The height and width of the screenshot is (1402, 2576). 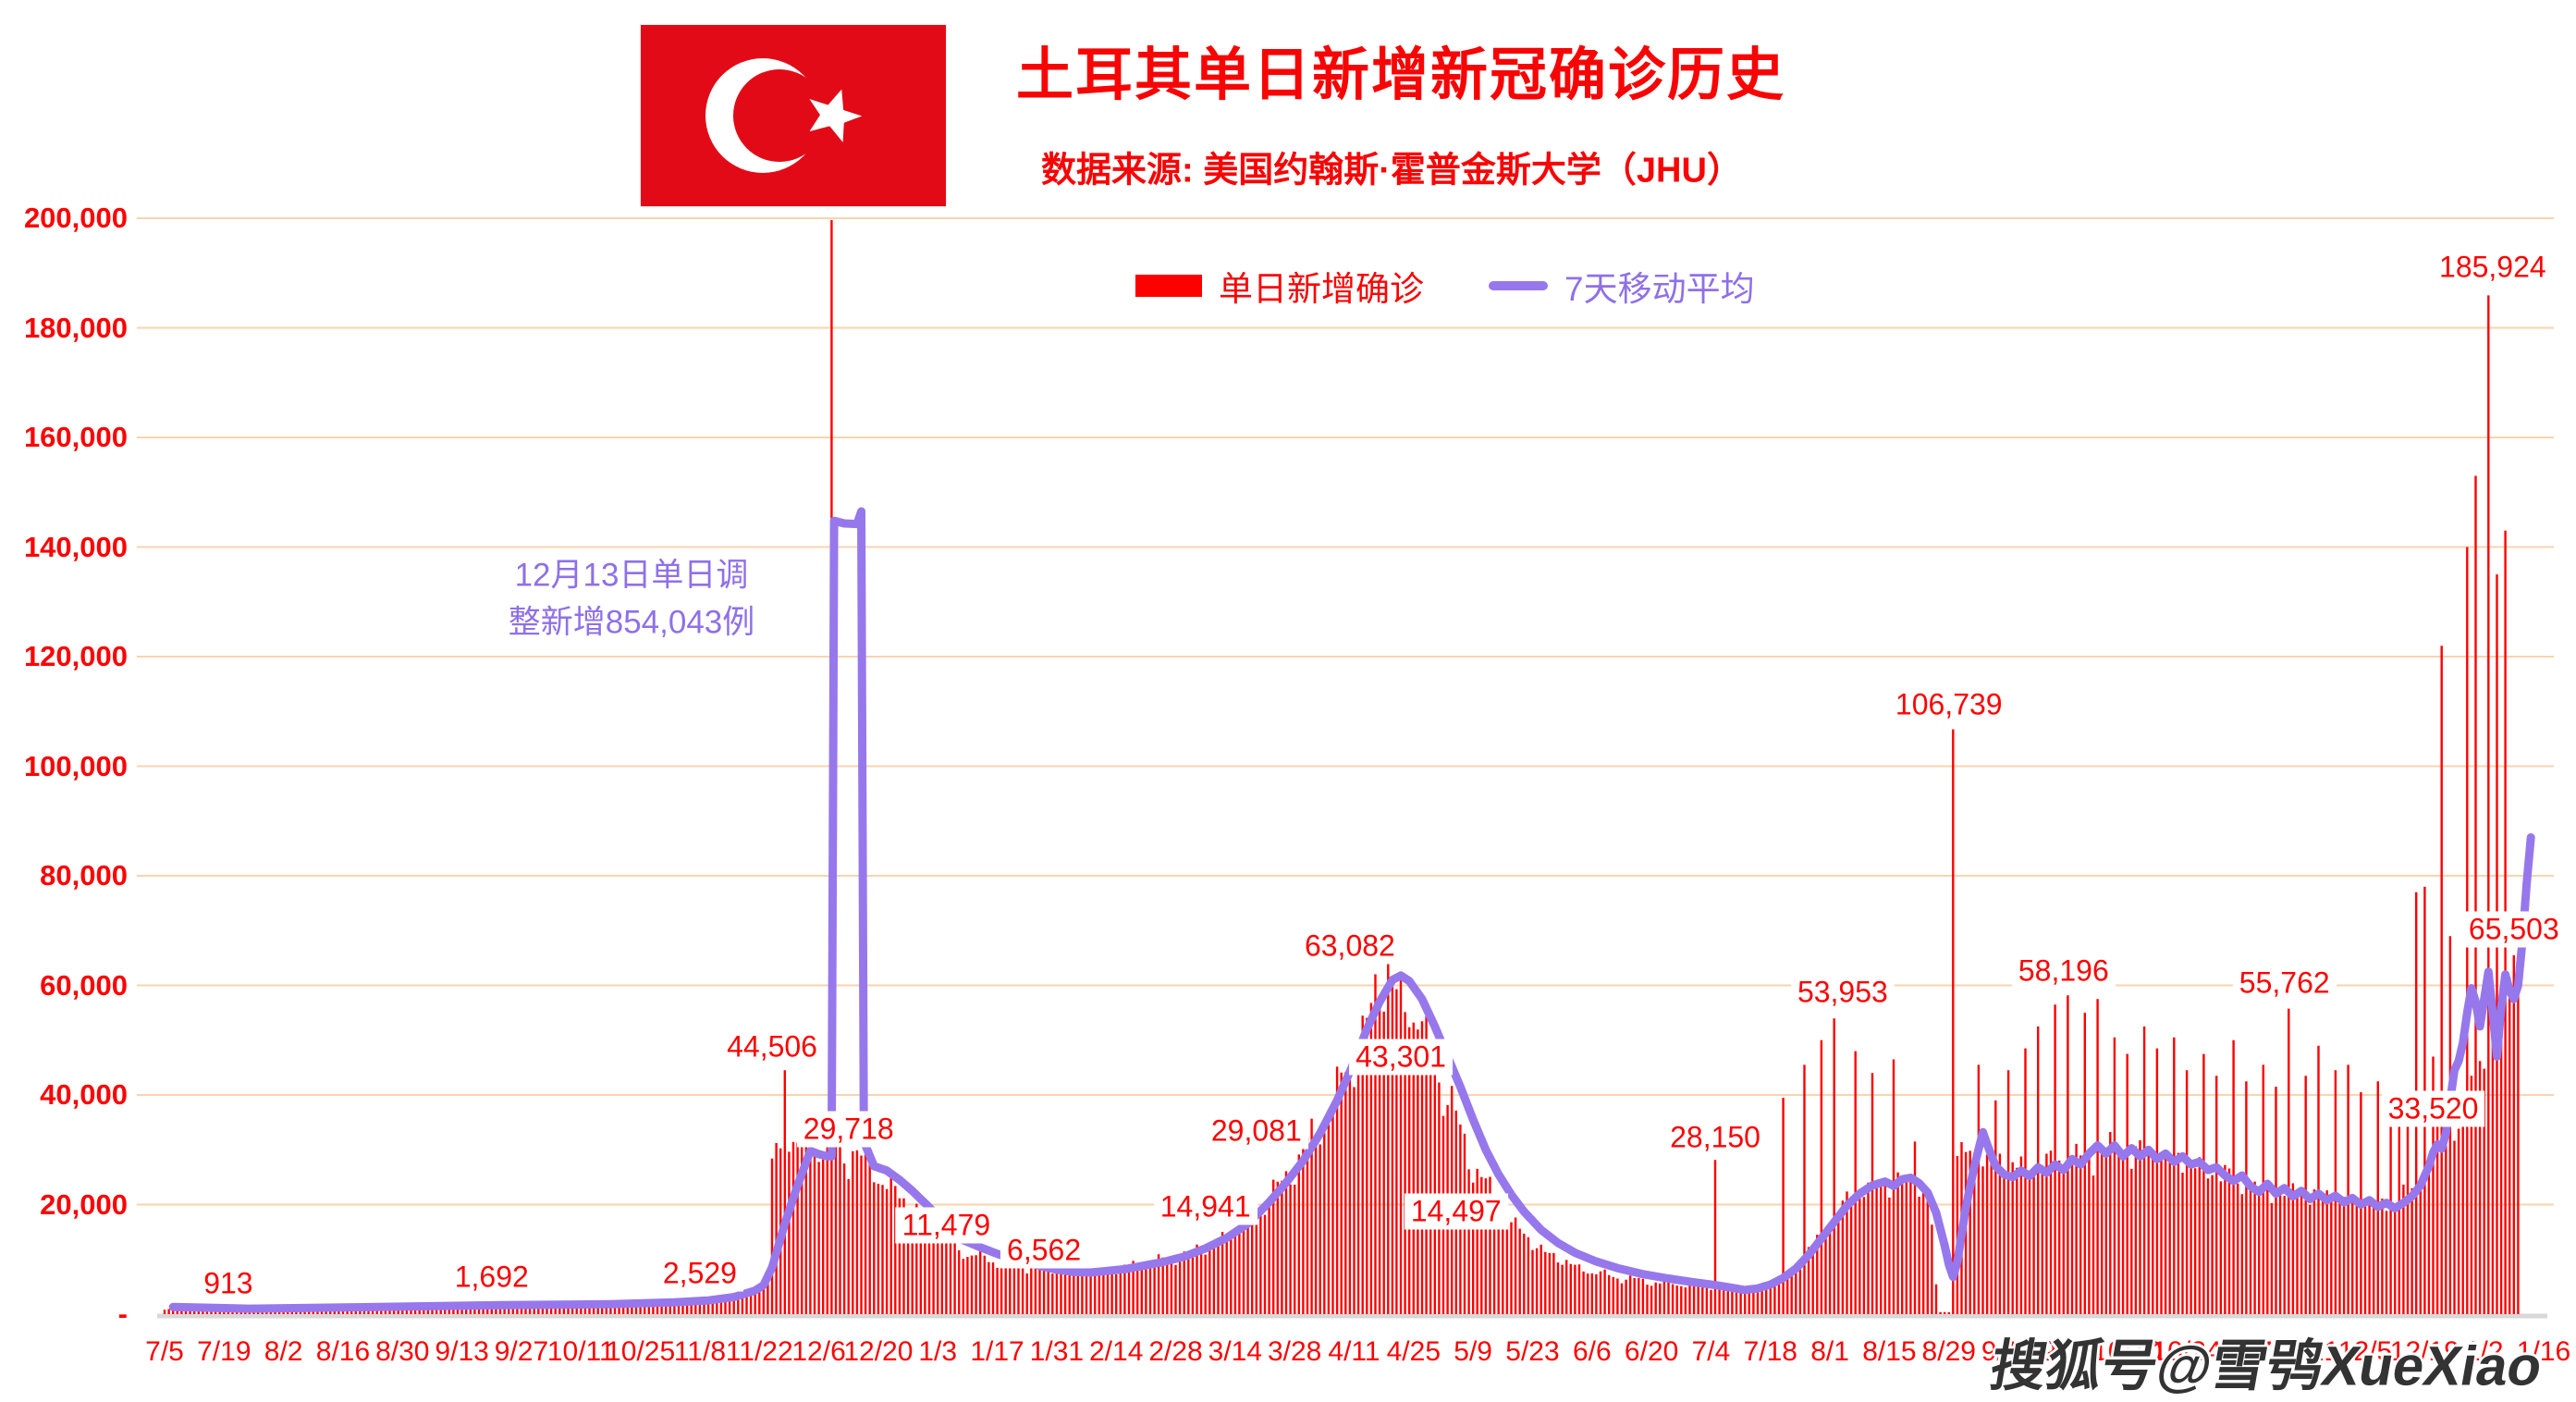 What do you see at coordinates (1445, 286) in the screenshot?
I see `legend: 单日新增确诊 7天移动平均` at bounding box center [1445, 286].